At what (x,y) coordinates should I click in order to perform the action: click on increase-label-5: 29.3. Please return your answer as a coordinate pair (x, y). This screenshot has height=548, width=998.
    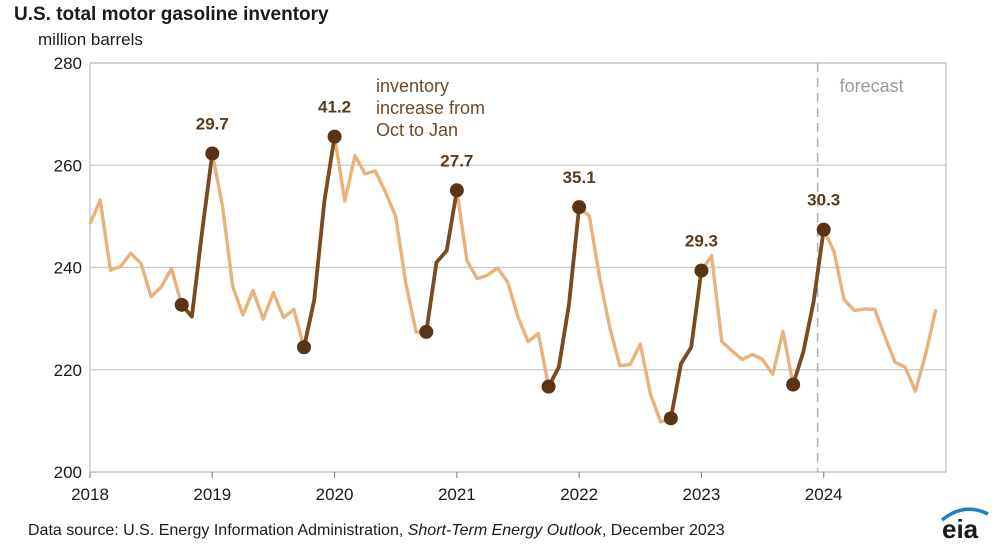
    Looking at the image, I should click on (701, 241).